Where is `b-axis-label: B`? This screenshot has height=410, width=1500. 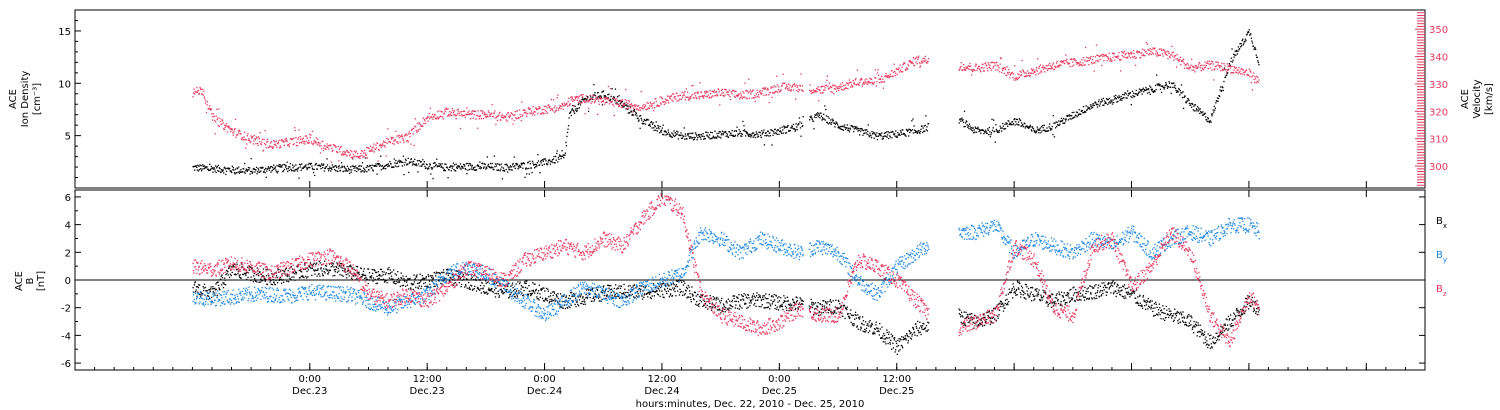 b-axis-label: B is located at coordinates (30, 280).